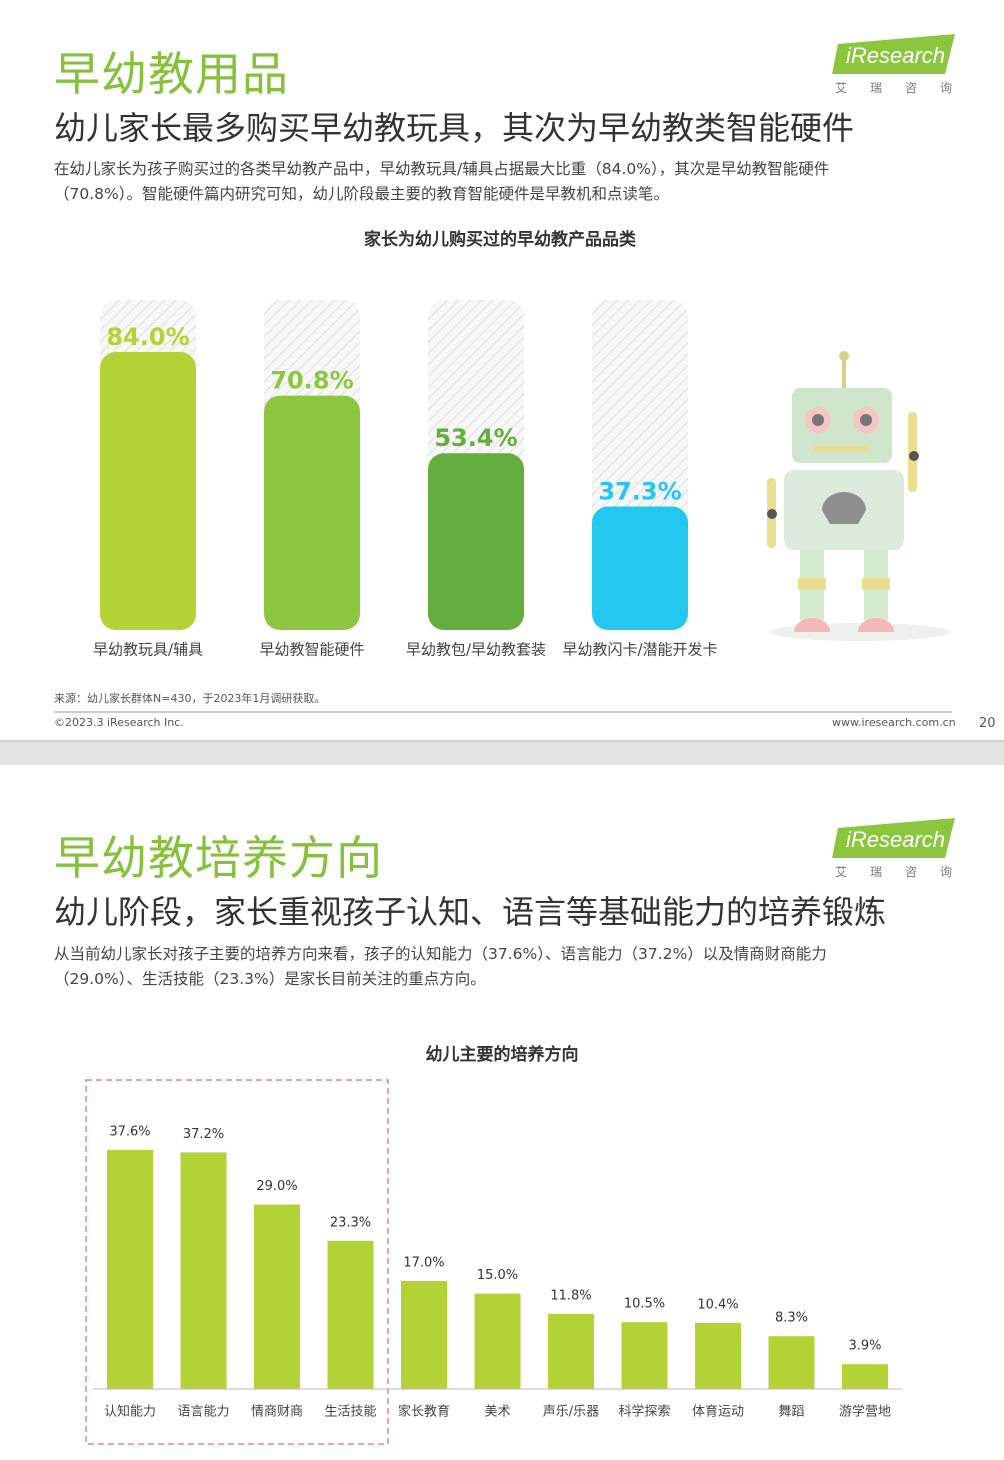  What do you see at coordinates (639, 650) in the screenshot?
I see `category-label: 早幼教闪卡/潜能开发卡` at bounding box center [639, 650].